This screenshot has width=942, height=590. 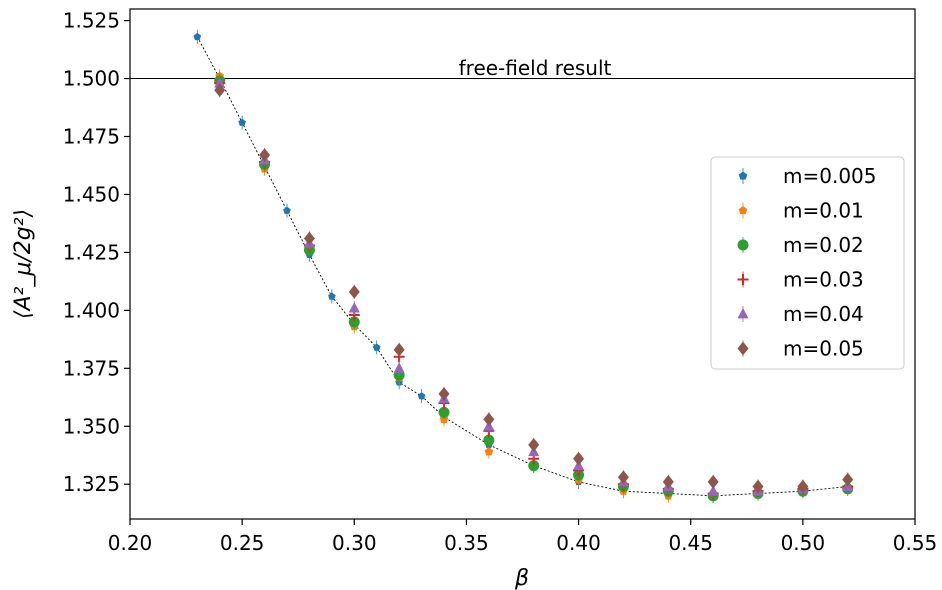 What do you see at coordinates (823, 280) in the screenshot?
I see `legend-label: m=0.03` at bounding box center [823, 280].